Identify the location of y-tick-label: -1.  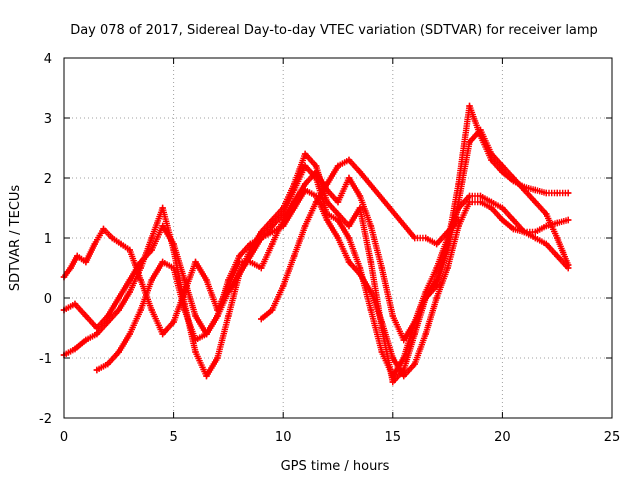
(45, 359).